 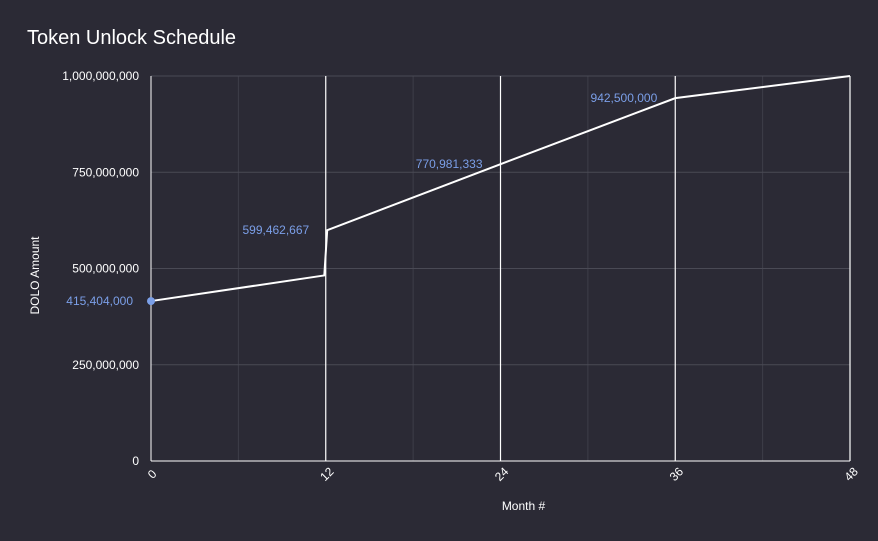 What do you see at coordinates (449, 164) in the screenshot?
I see `data-label: 770,981,333` at bounding box center [449, 164].